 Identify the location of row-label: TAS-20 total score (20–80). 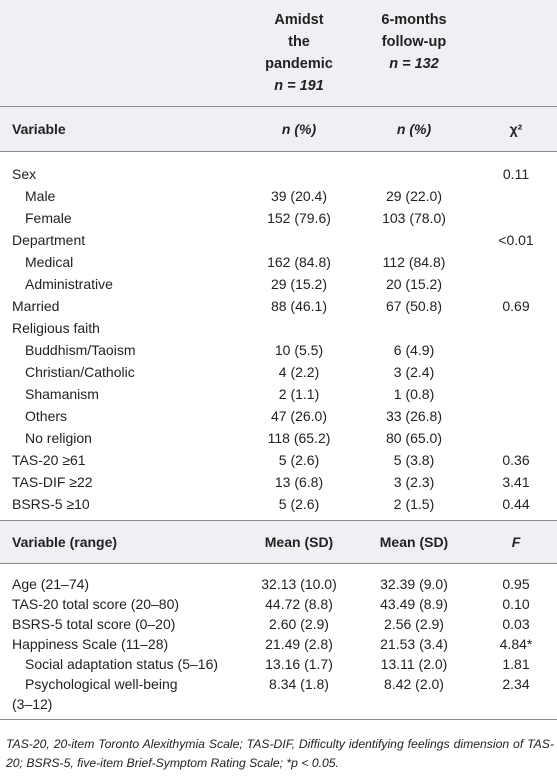
(96, 604).